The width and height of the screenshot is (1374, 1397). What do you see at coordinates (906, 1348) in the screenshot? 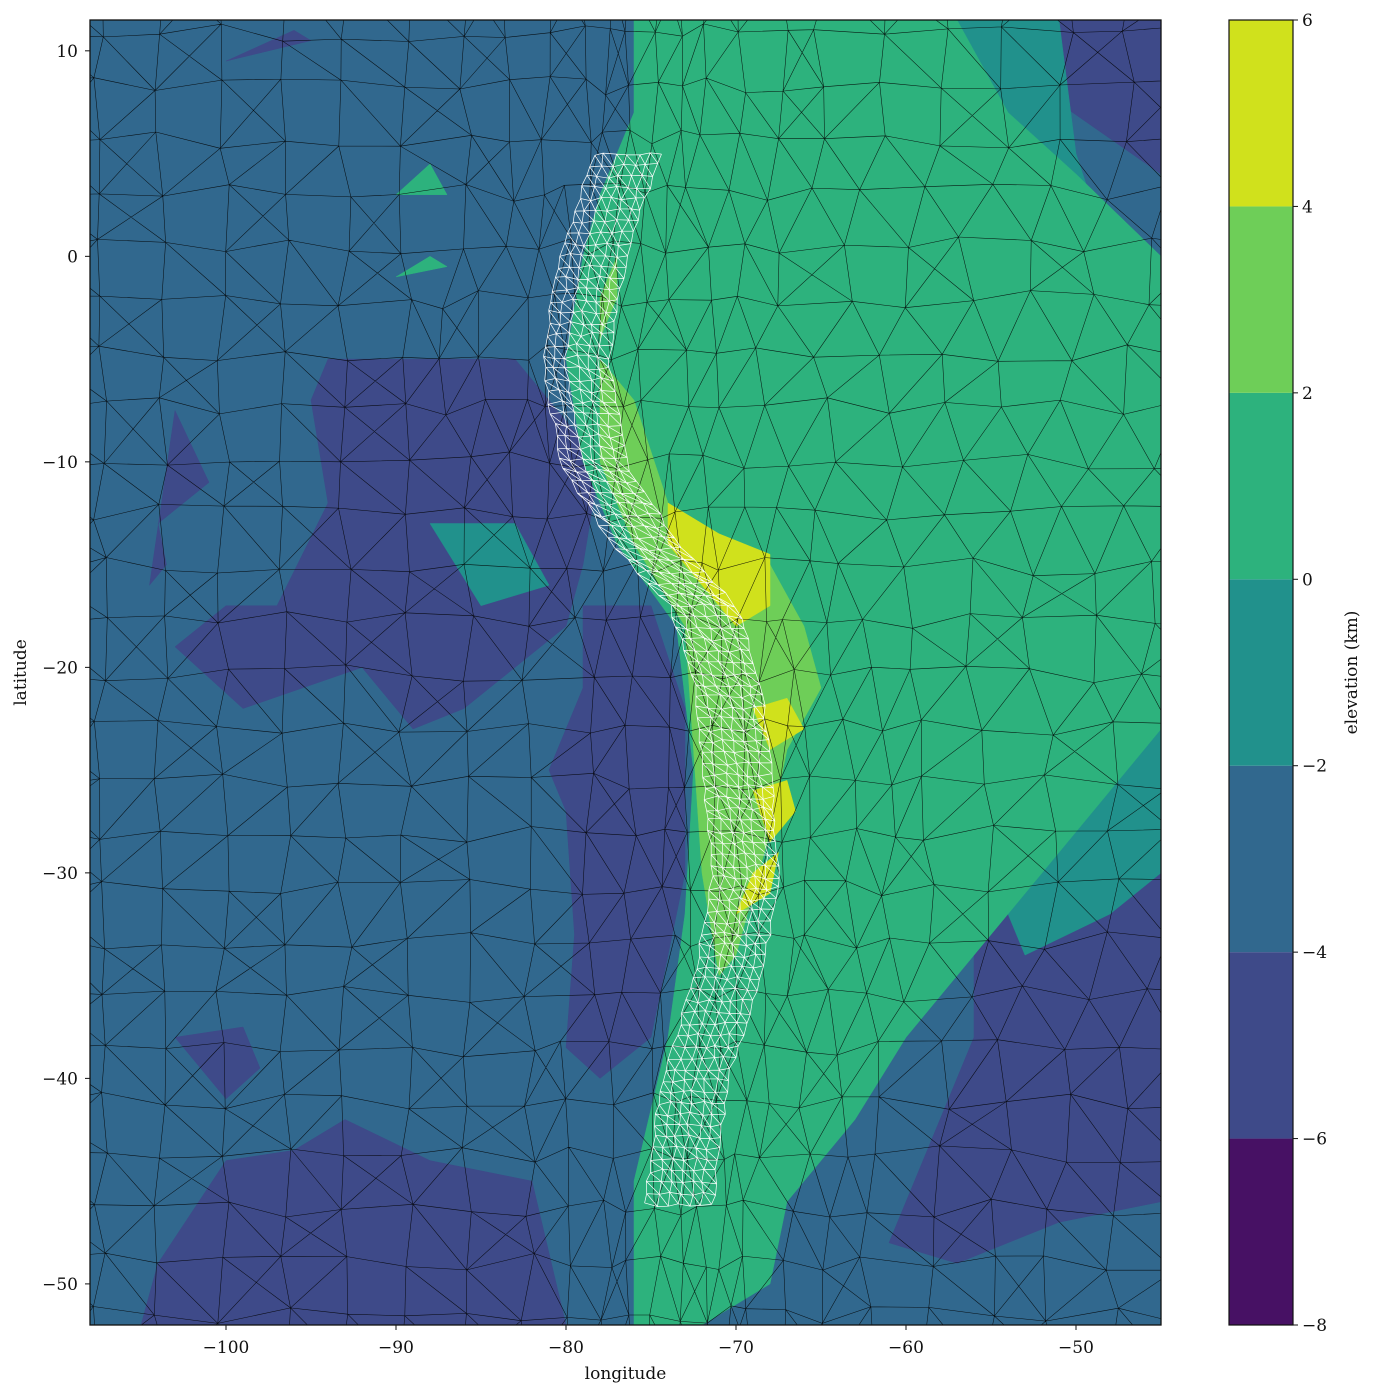
I see `x-tick-label: −60` at bounding box center [906, 1348].